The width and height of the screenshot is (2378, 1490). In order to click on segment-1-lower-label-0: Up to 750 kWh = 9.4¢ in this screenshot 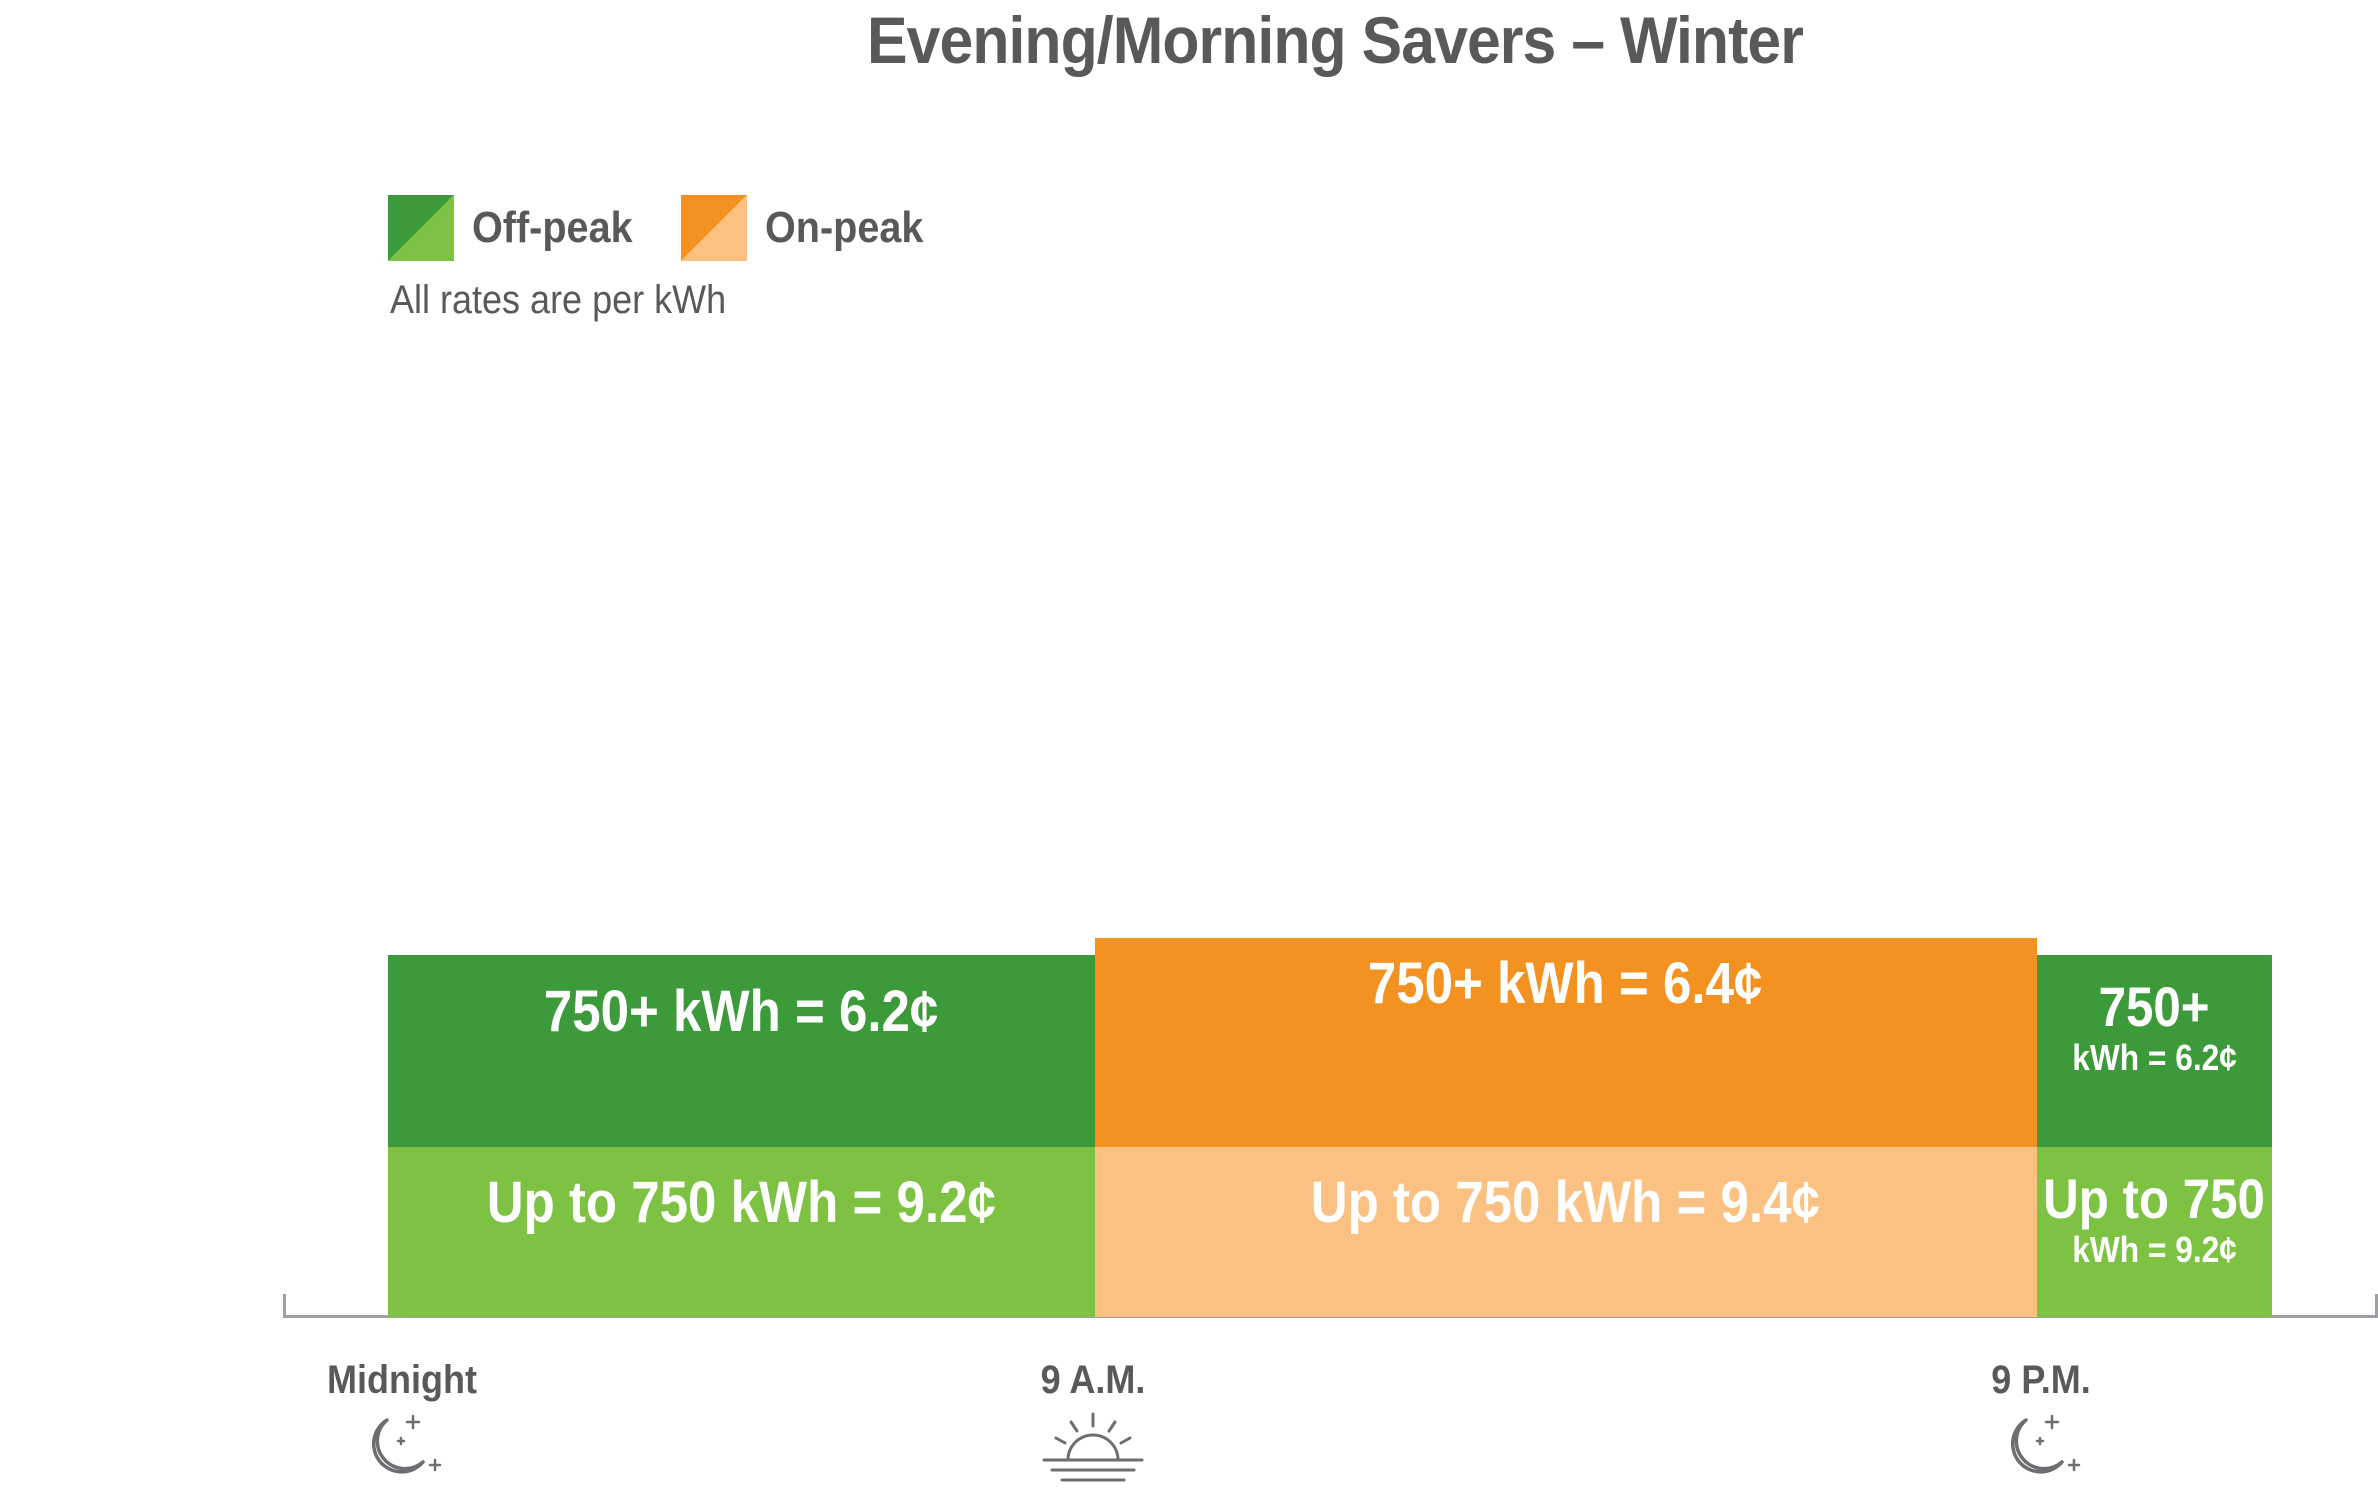, I will do `click(1565, 1202)`.